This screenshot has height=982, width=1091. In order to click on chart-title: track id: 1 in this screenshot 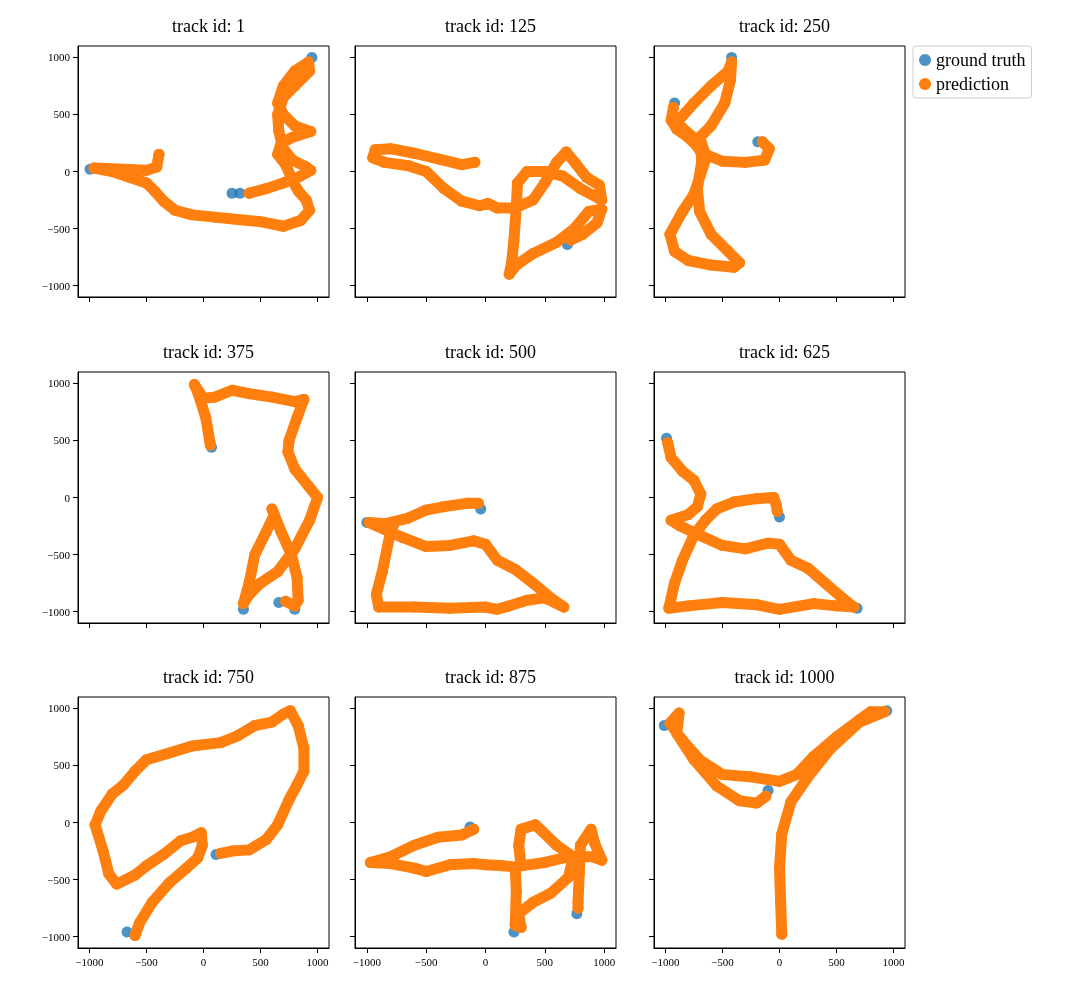, I will do `click(208, 26)`.